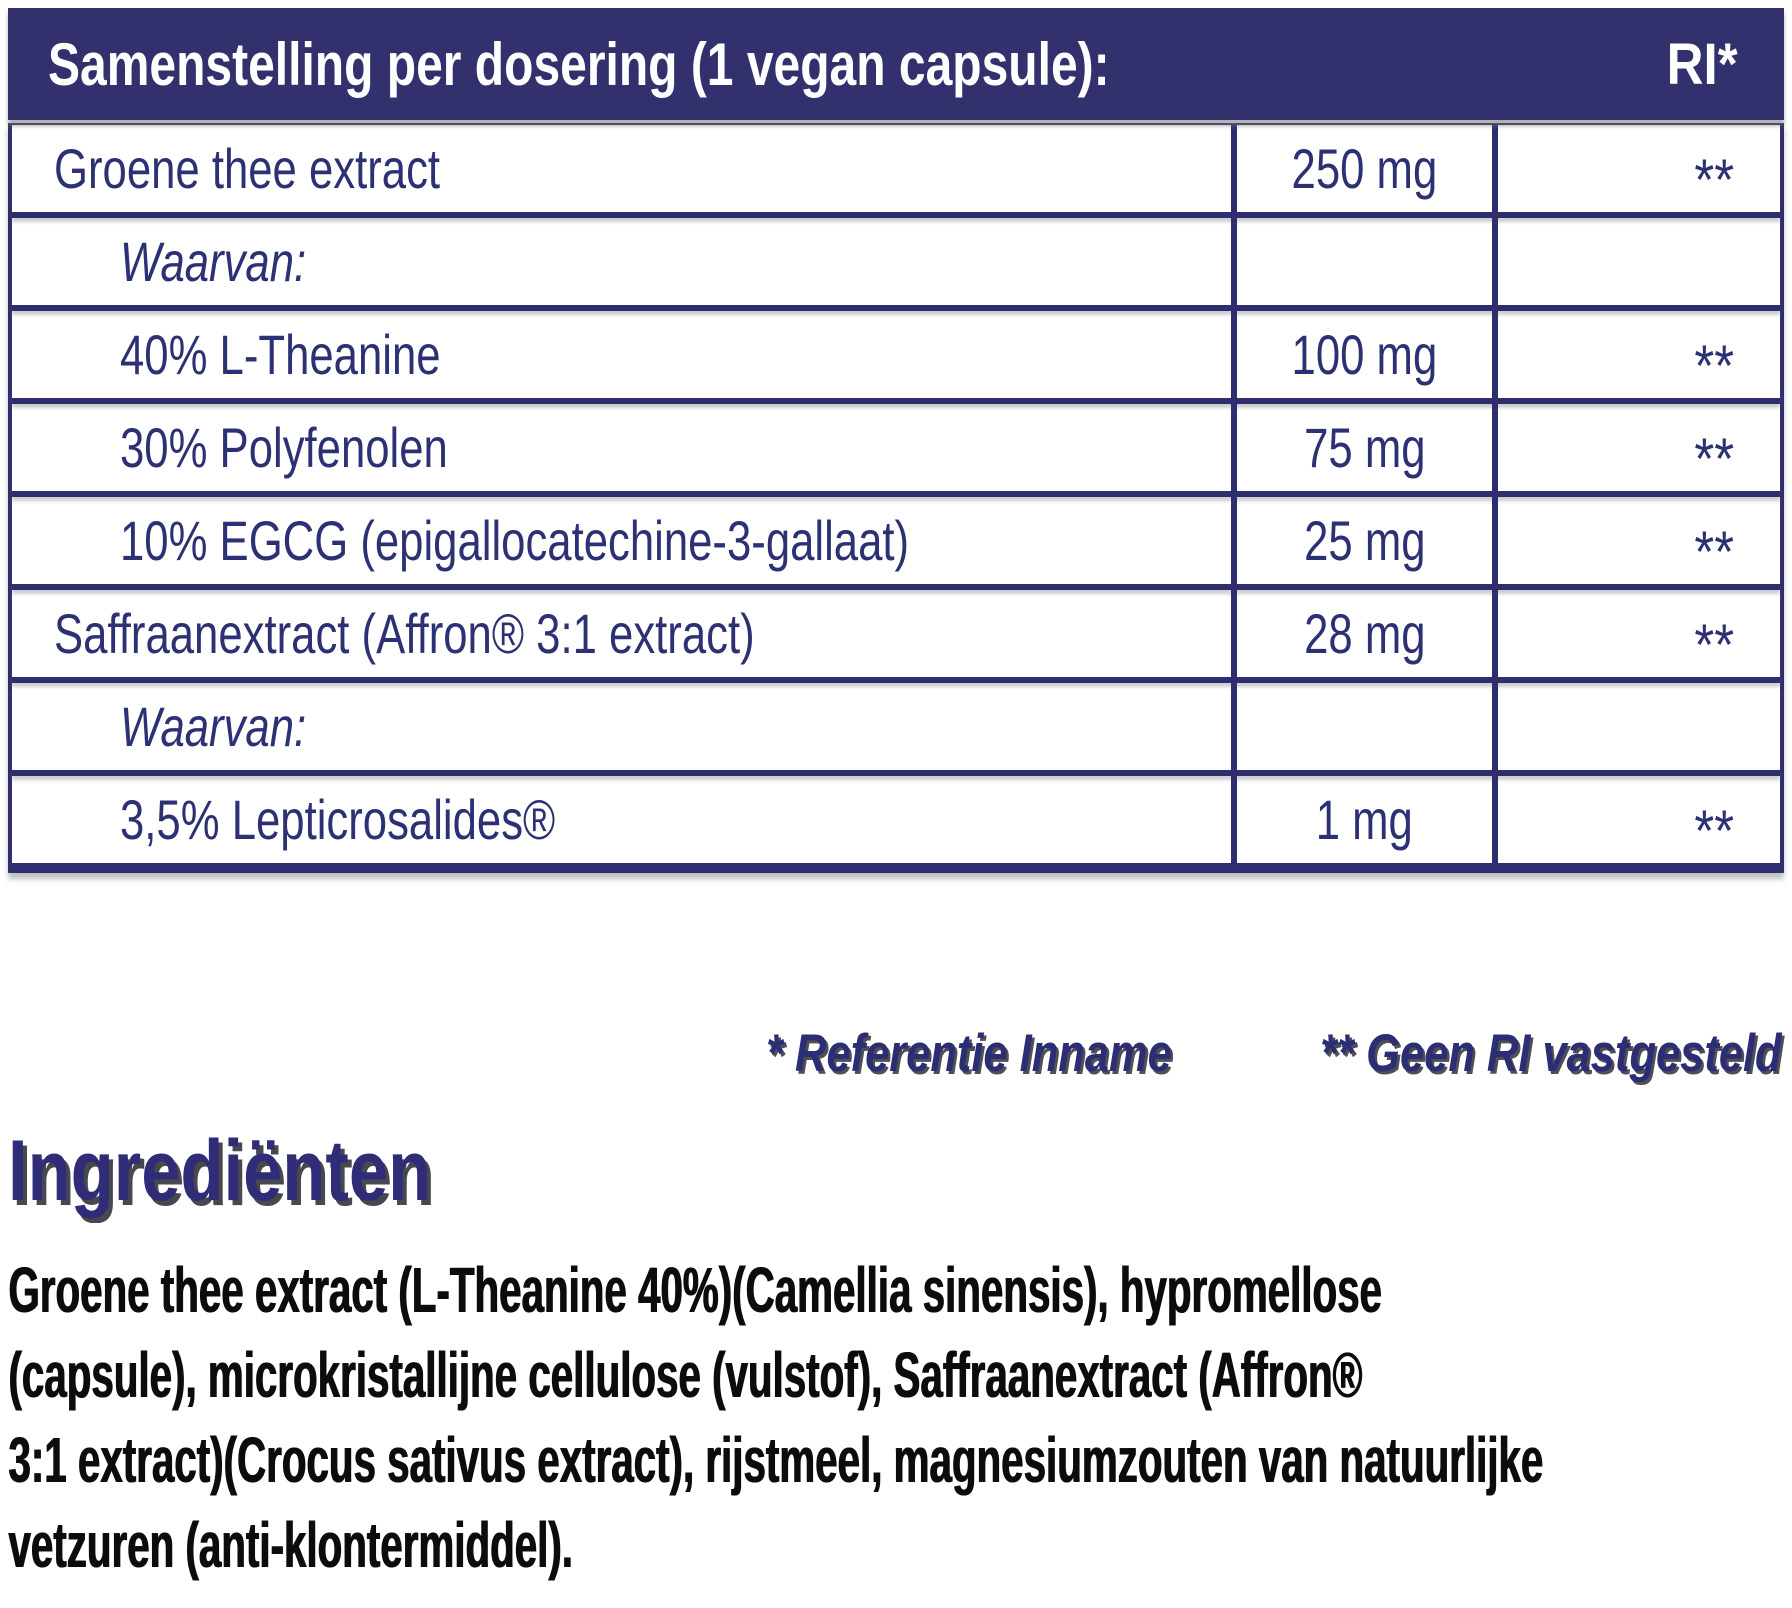  I want to click on amount-cell: 75 mg, so click(1364, 447).